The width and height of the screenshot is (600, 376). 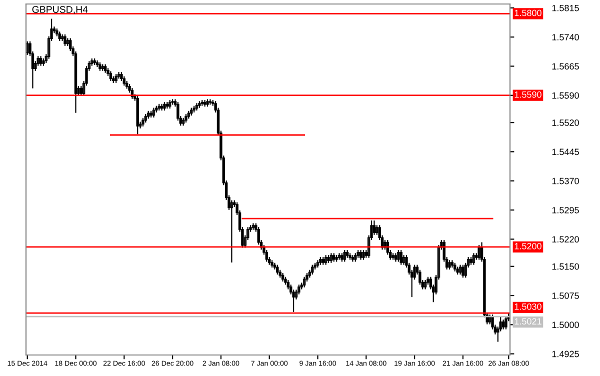 What do you see at coordinates (565, 239) in the screenshot?
I see `y-tick-label: 1.5220` at bounding box center [565, 239].